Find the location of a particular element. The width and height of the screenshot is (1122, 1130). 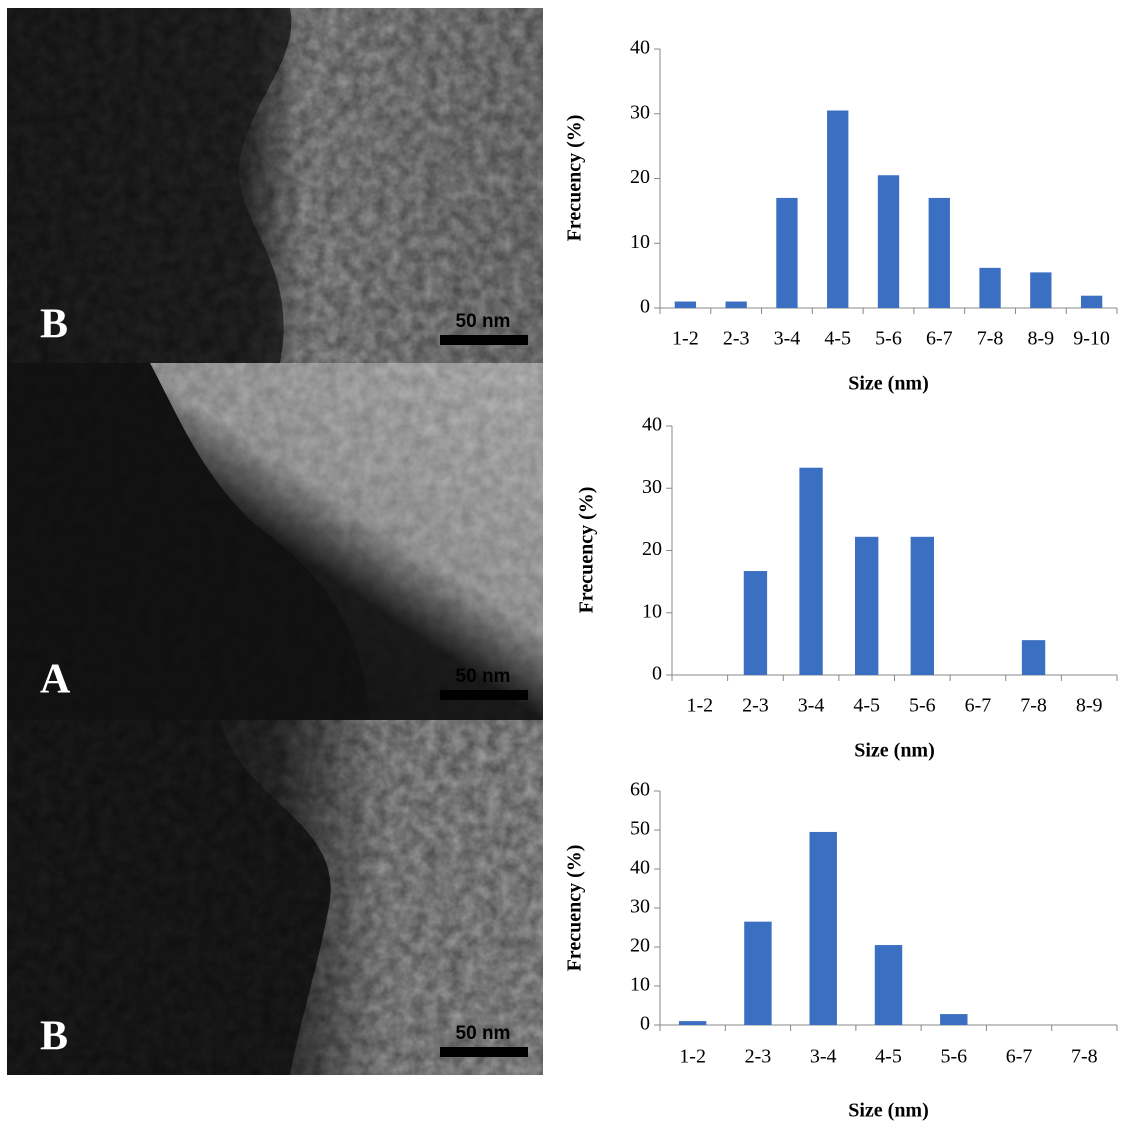

y-tick-label: 50 is located at coordinates (640, 829).